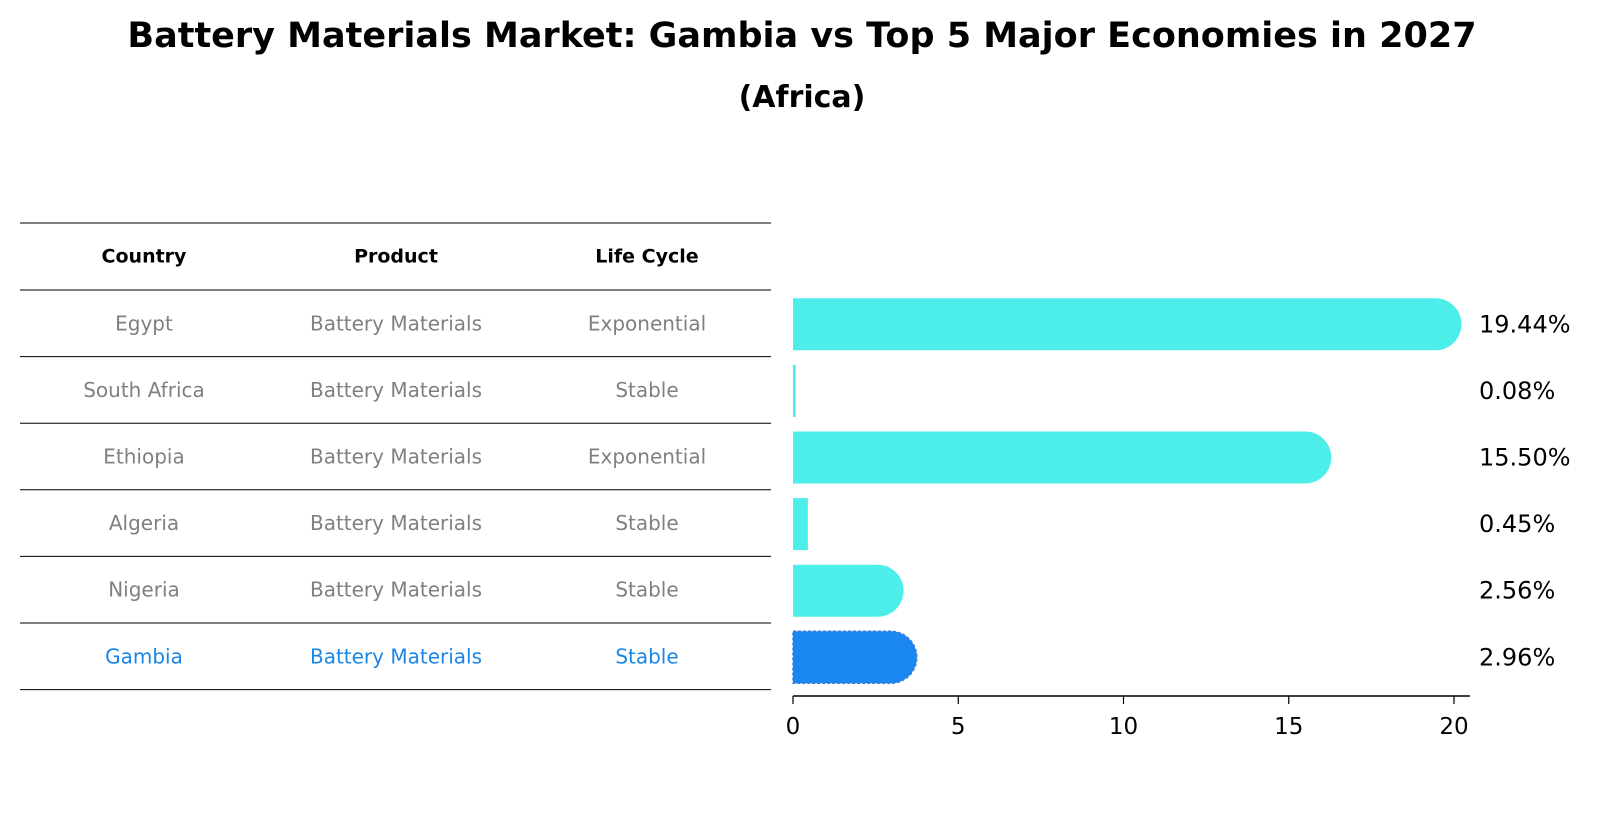 This screenshot has height=823, width=1604. Describe the element at coordinates (144, 323) in the screenshot. I see `table-cell: Egypt` at that location.